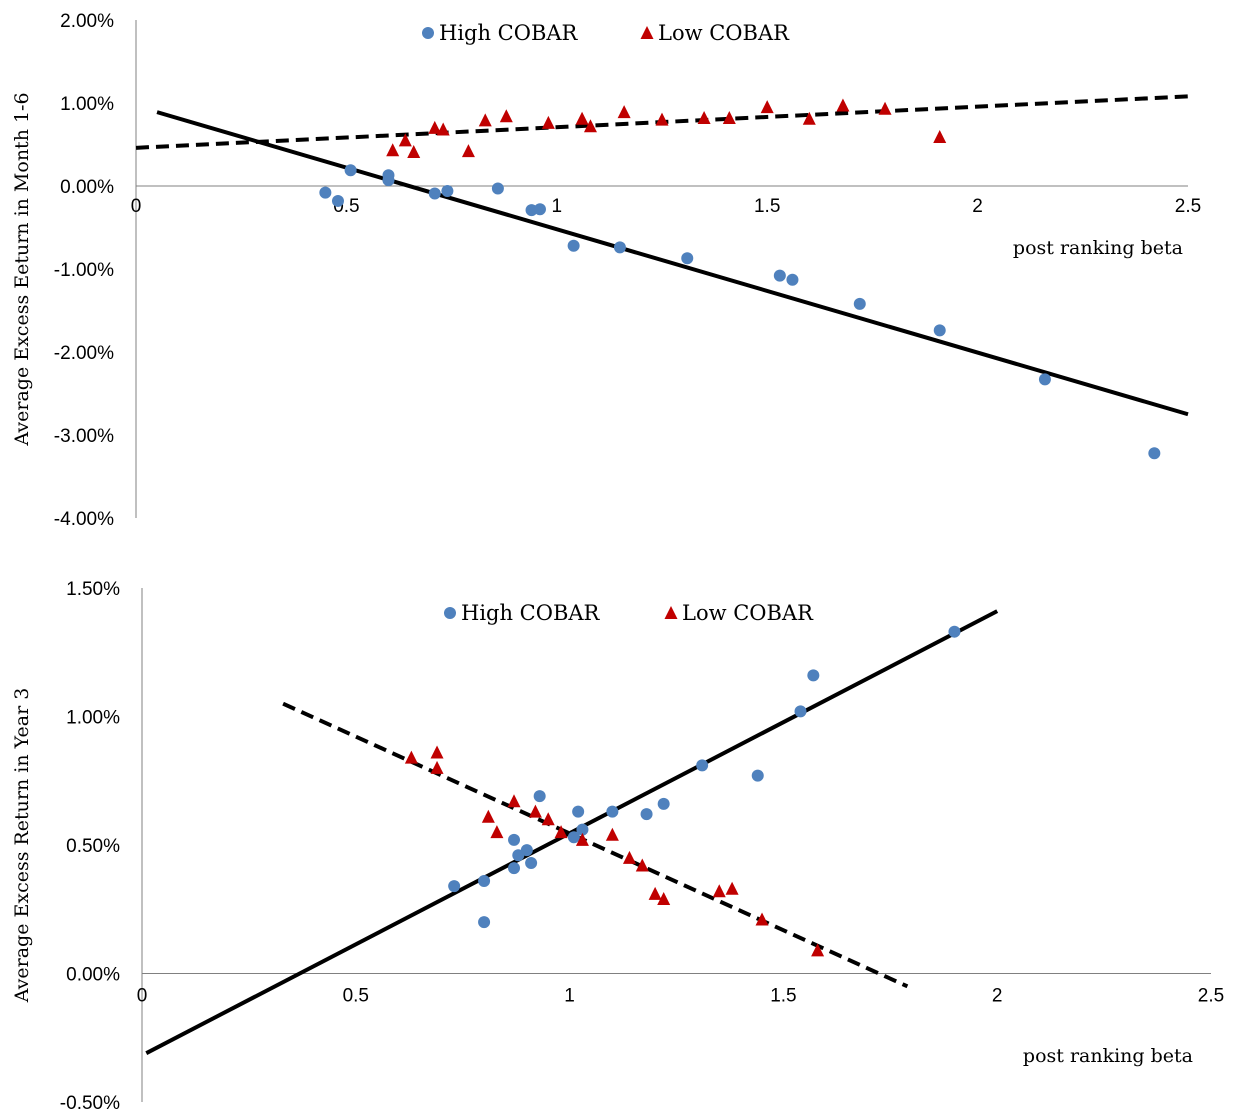  What do you see at coordinates (84, 519) in the screenshot?
I see `y-tick-label: -4.00%` at bounding box center [84, 519].